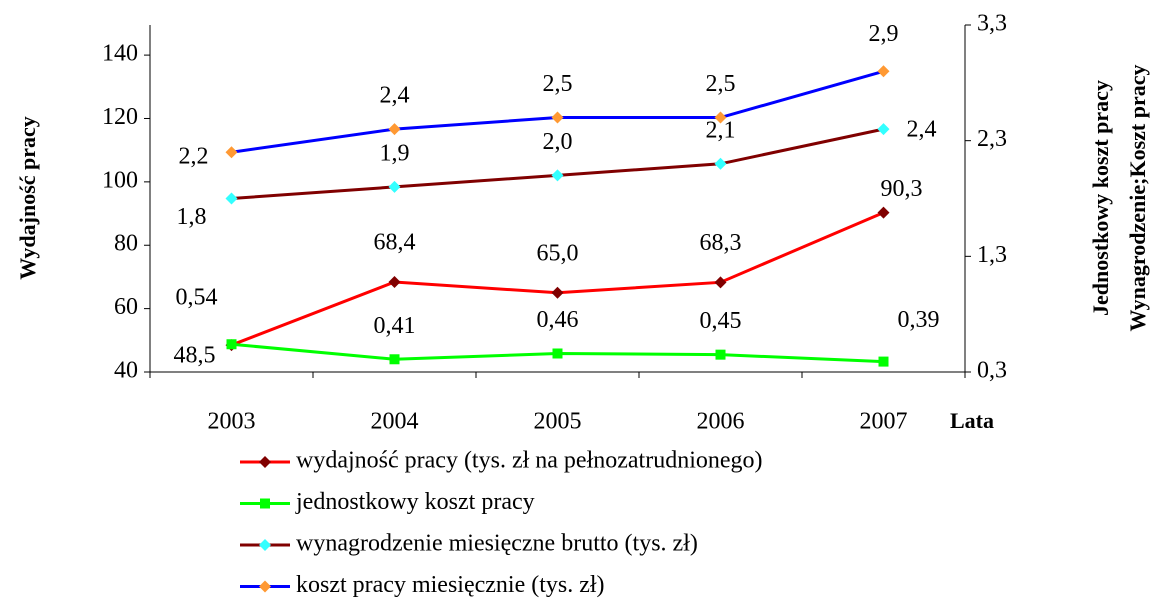  I want to click on y-tick-label: 120, so click(120, 117).